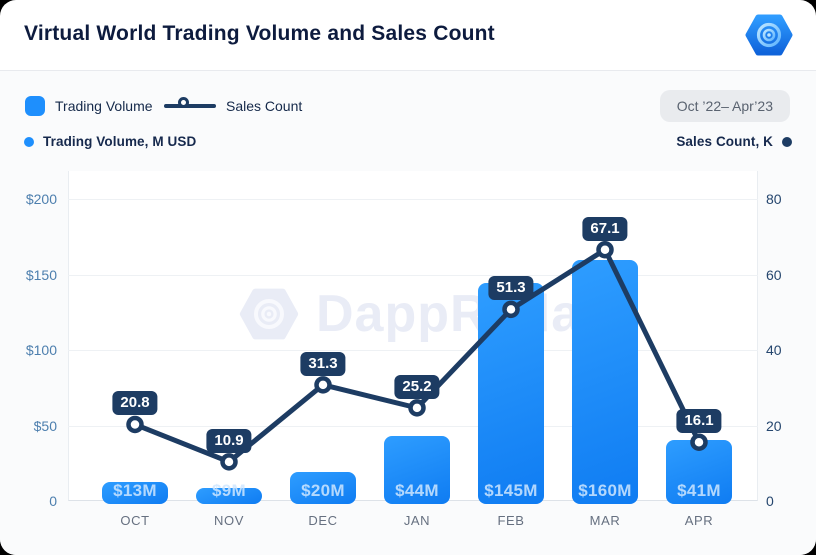  What do you see at coordinates (41, 199) in the screenshot?
I see `left-axis-tick: $200` at bounding box center [41, 199].